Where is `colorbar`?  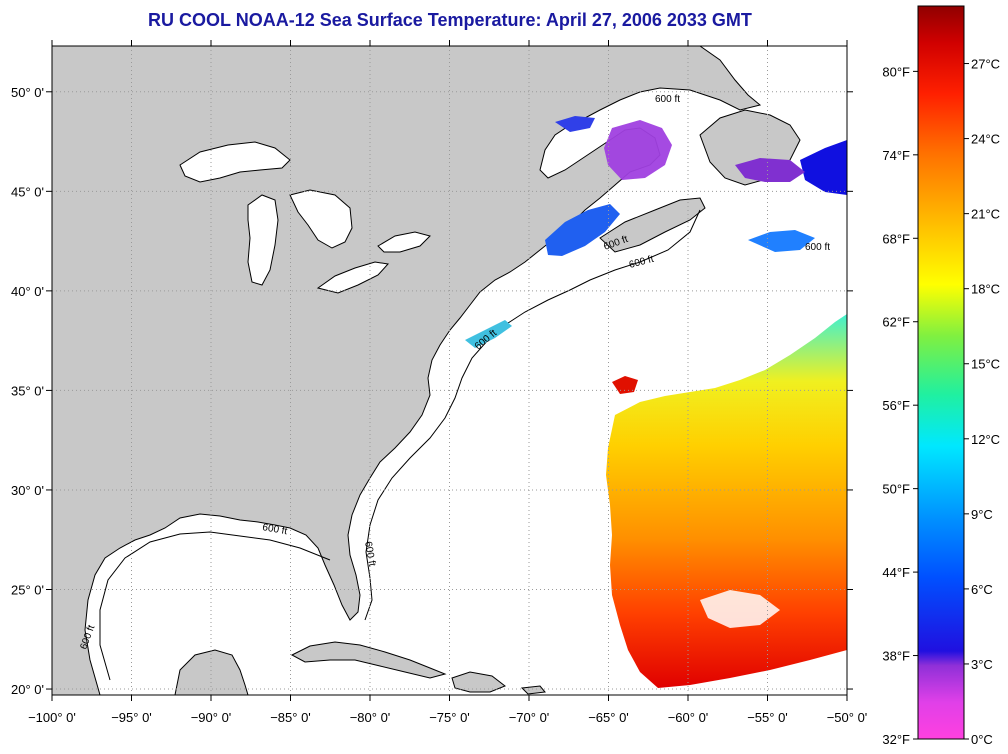 colorbar is located at coordinates (941, 372).